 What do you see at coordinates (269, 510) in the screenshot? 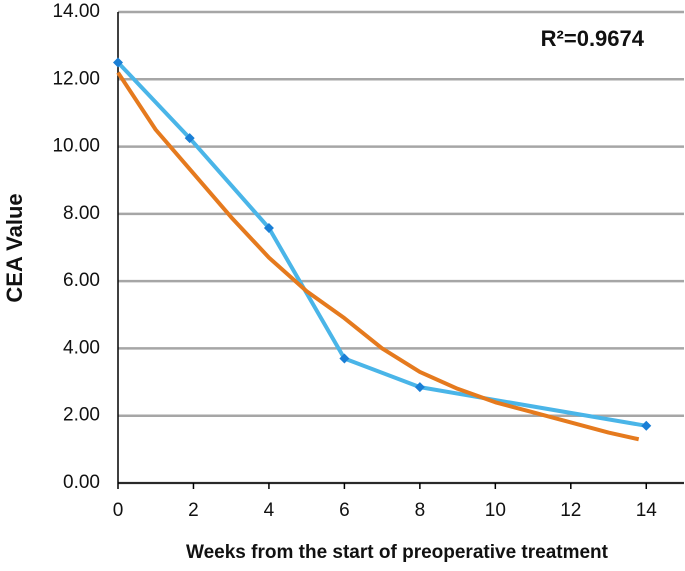
I see `x-tick-label: 4` at bounding box center [269, 510].